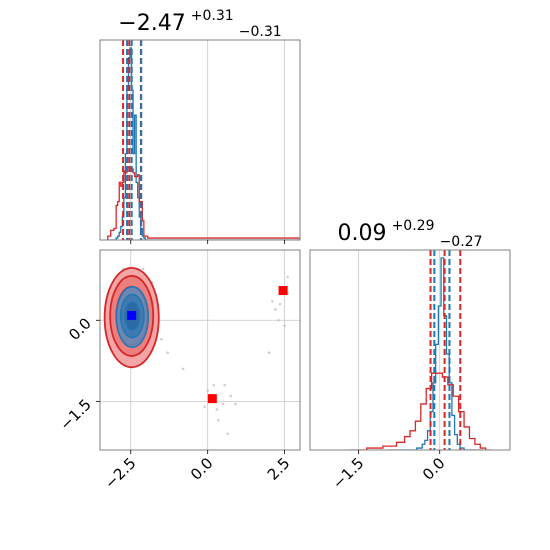 This screenshot has width=550, height=550. I want to click on title-upper-error: +0.31, so click(212, 16).